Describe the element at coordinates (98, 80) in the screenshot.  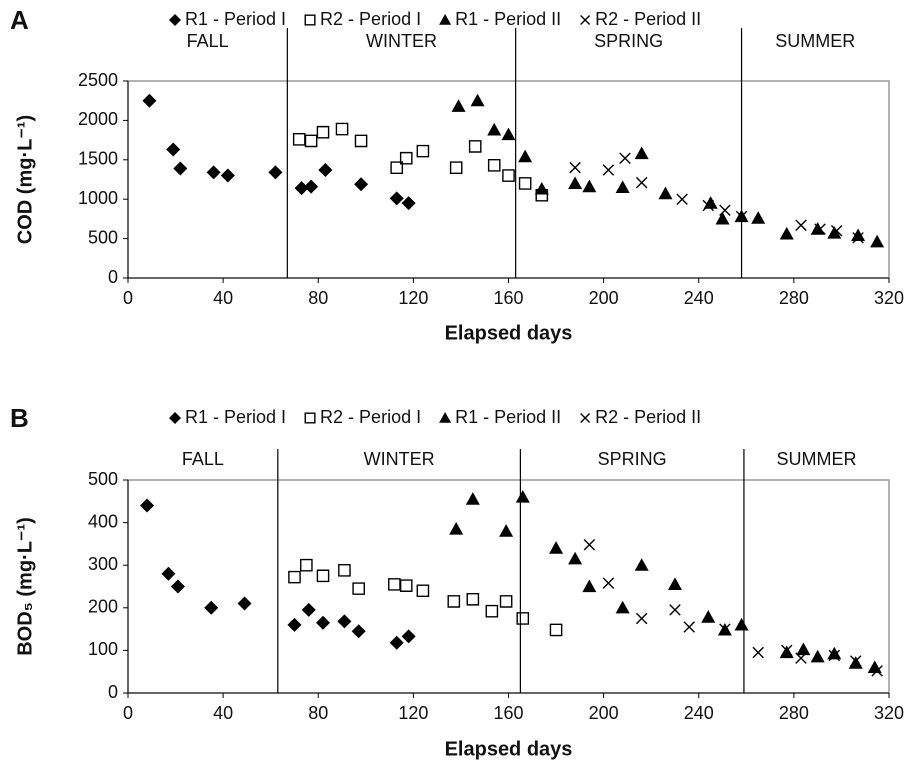
I see `y-tick-label: 2500` at that location.